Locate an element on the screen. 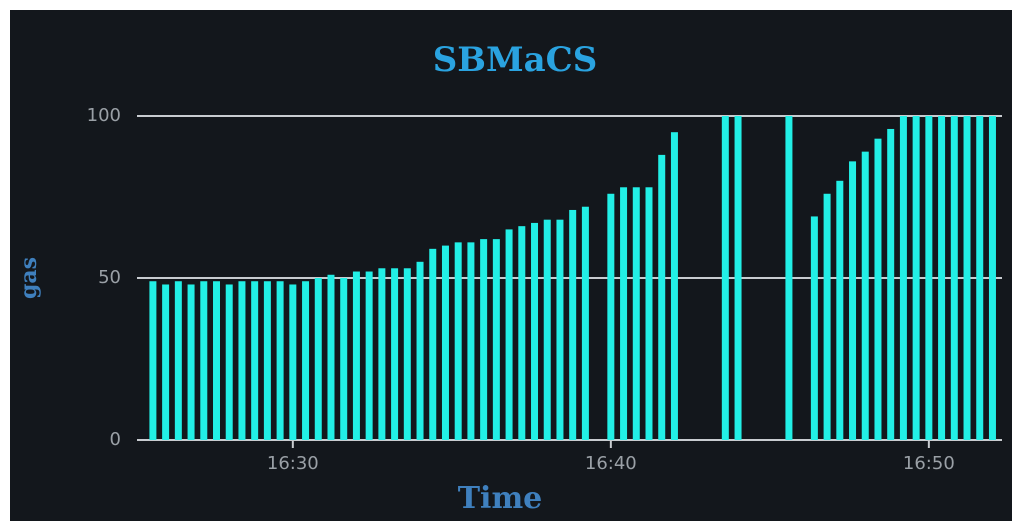 The image size is (1022, 521). y-tick-label: 50 is located at coordinates (109, 277).